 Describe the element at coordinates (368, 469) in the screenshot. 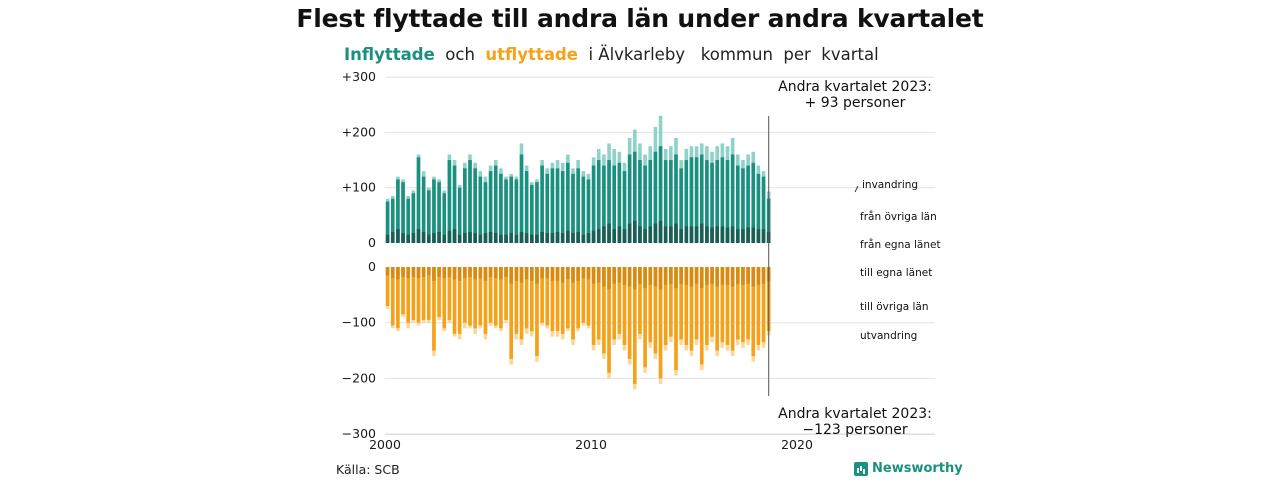

I see `source-label: Källa: SCB` at that location.